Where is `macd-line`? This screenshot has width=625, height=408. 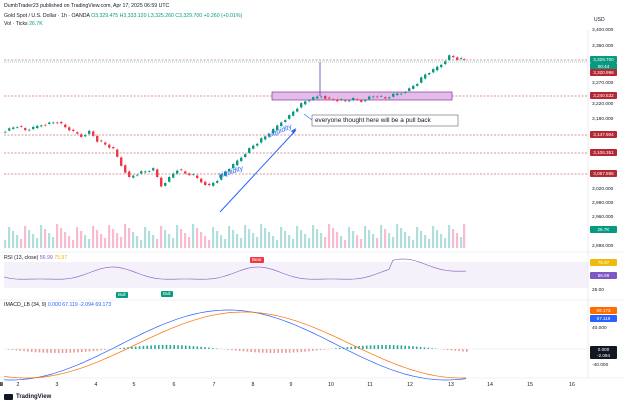 macd-line is located at coordinates (235, 345).